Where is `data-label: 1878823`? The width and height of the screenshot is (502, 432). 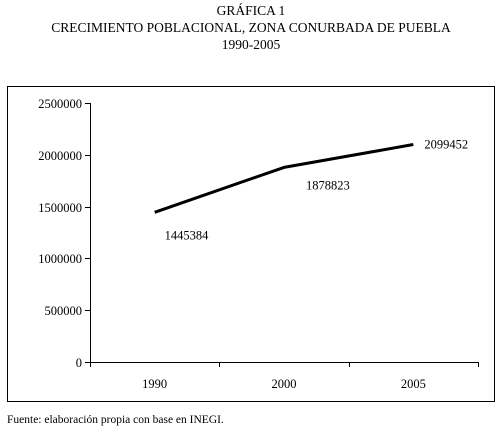
data-label: 1878823 is located at coordinates (328, 185).